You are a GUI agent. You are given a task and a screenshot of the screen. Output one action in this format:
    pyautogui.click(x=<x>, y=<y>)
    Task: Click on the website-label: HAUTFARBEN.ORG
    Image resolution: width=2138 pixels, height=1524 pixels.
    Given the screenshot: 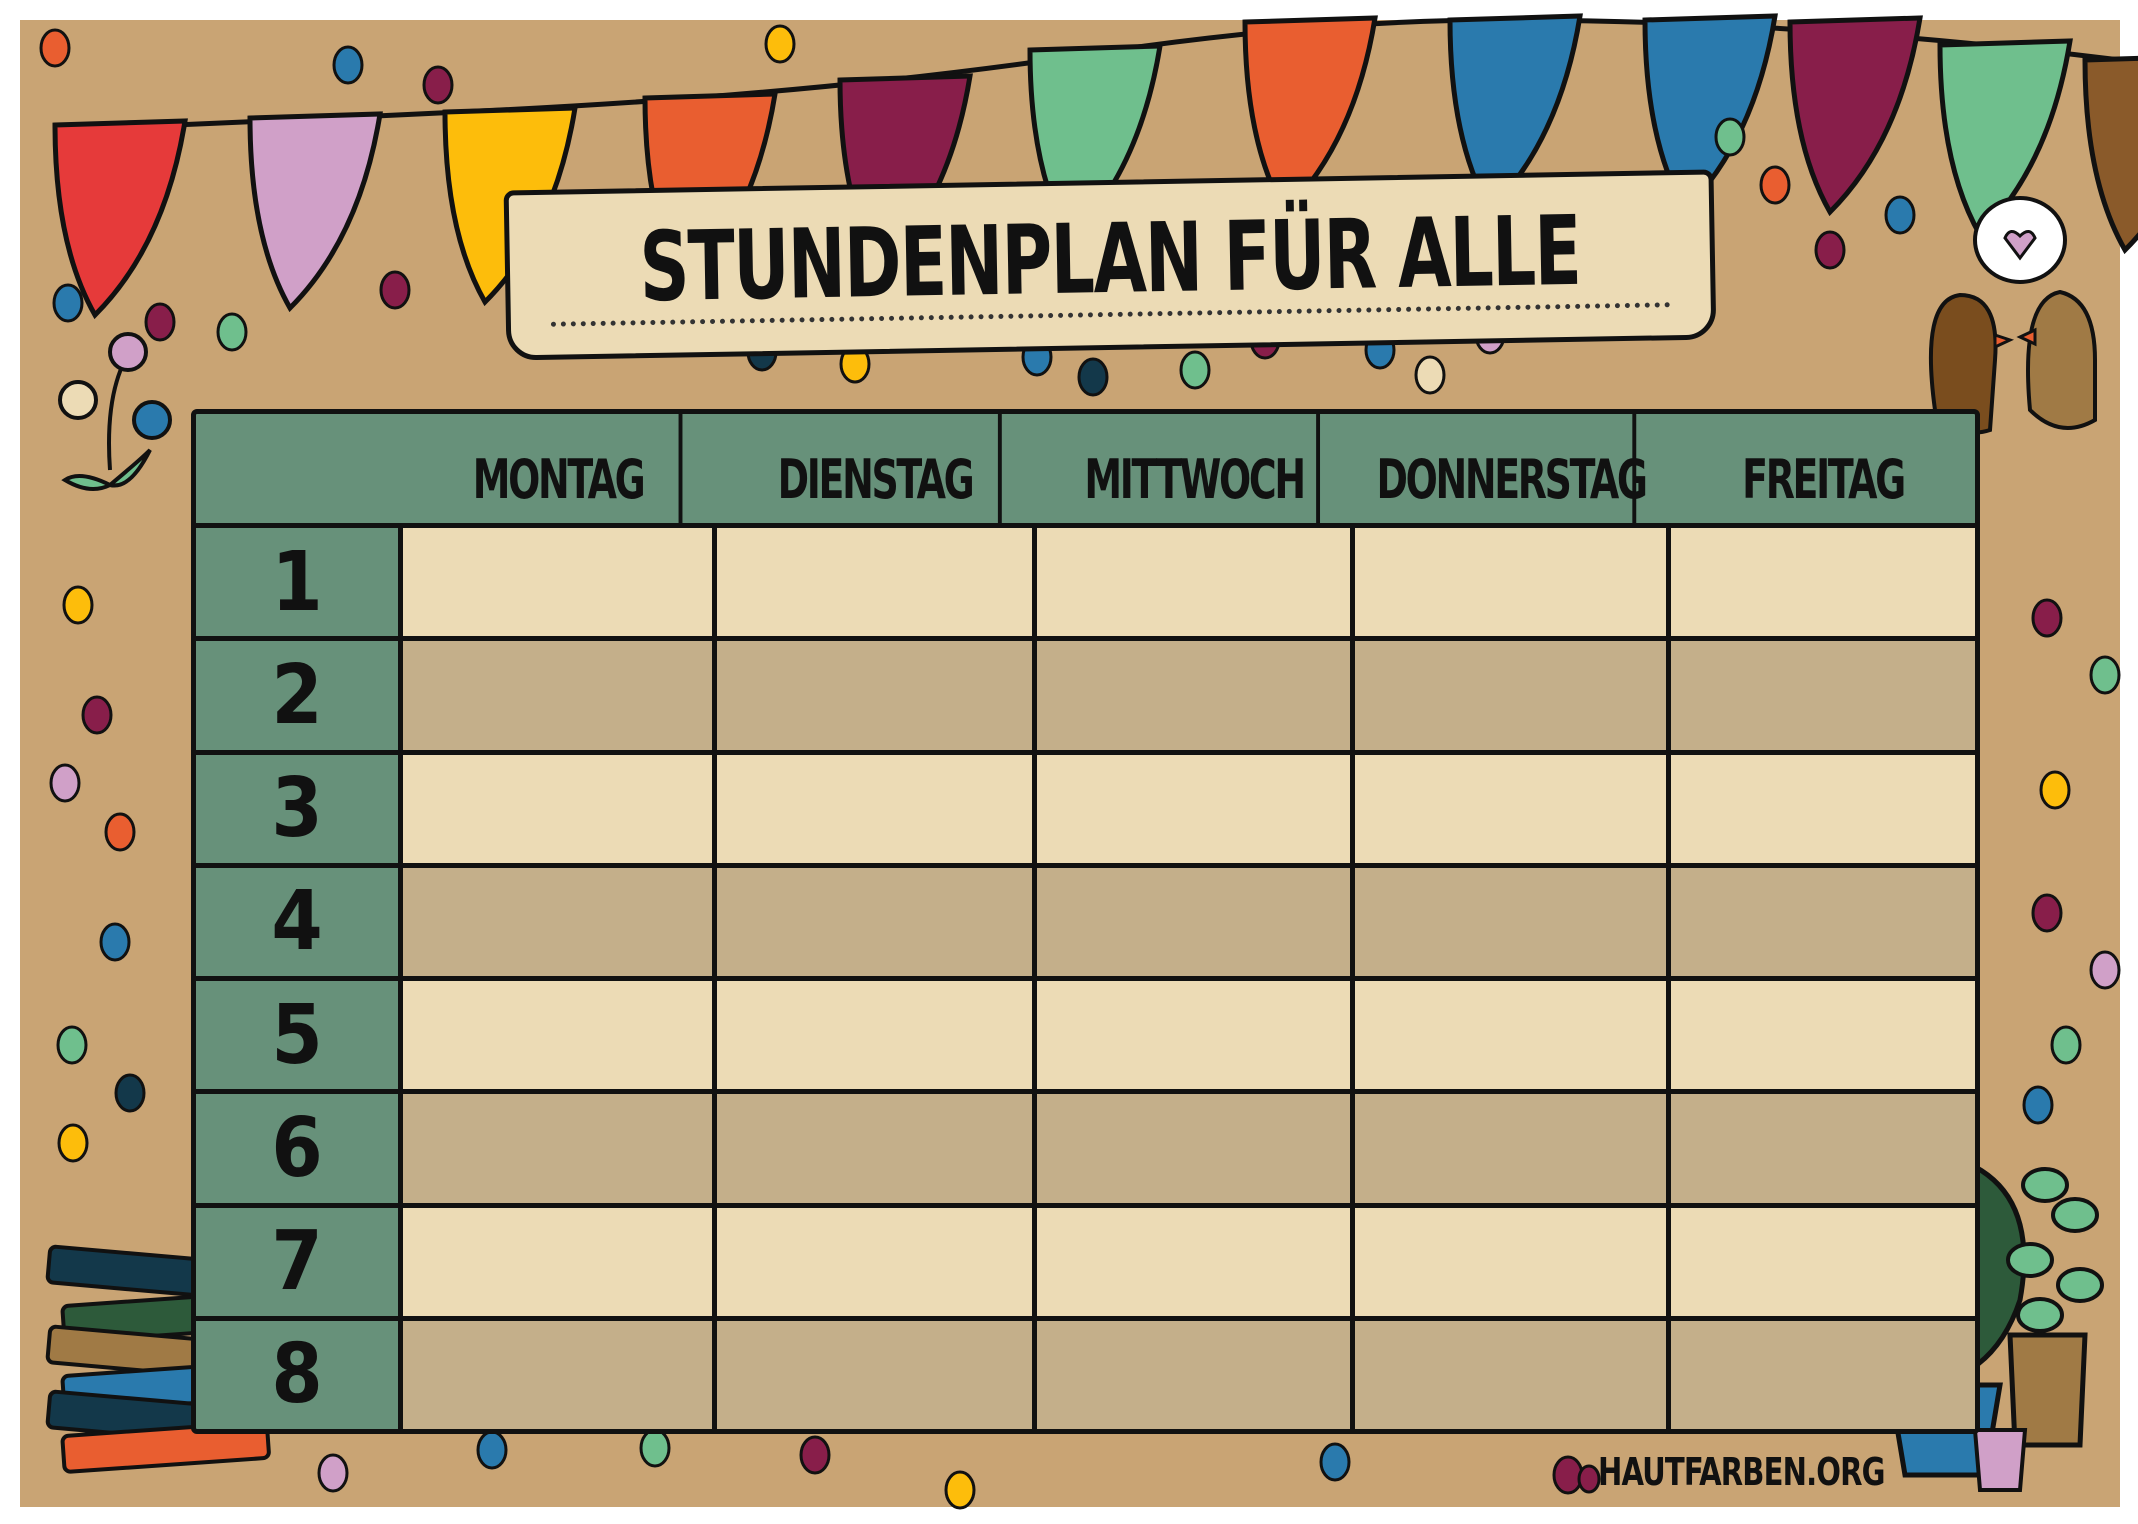 What is the action you would take?
    pyautogui.click(x=1741, y=1472)
    